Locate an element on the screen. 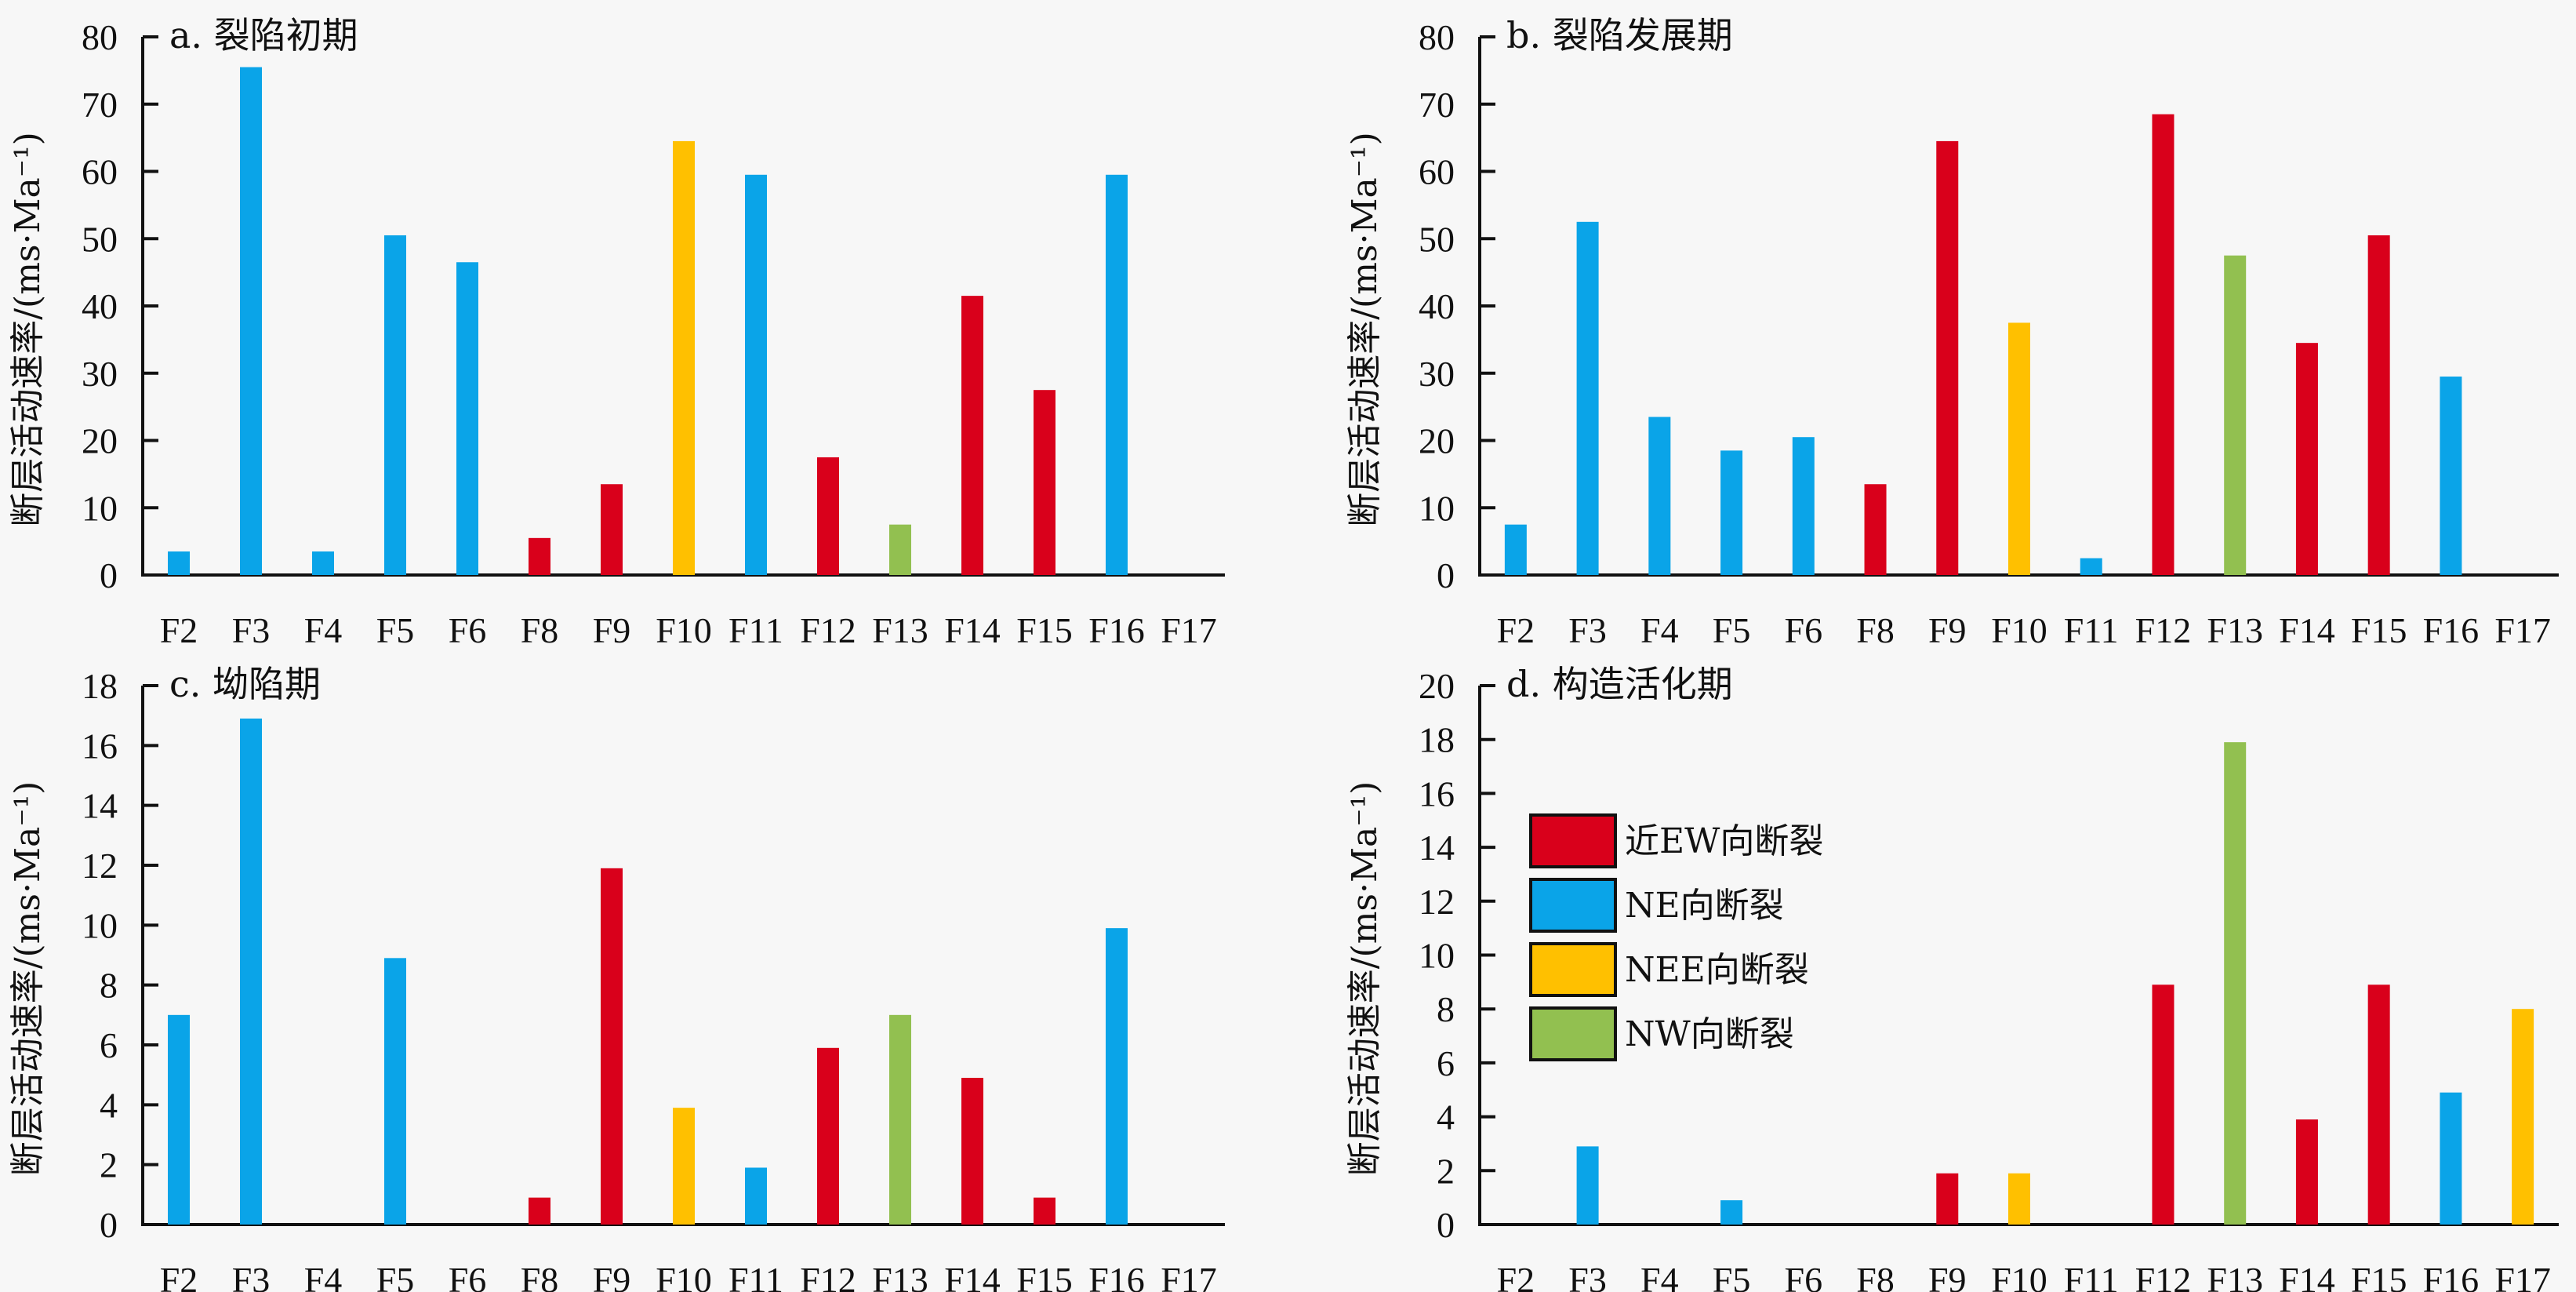  legend-item-EW: 近EW向断裂 is located at coordinates (1676, 841).